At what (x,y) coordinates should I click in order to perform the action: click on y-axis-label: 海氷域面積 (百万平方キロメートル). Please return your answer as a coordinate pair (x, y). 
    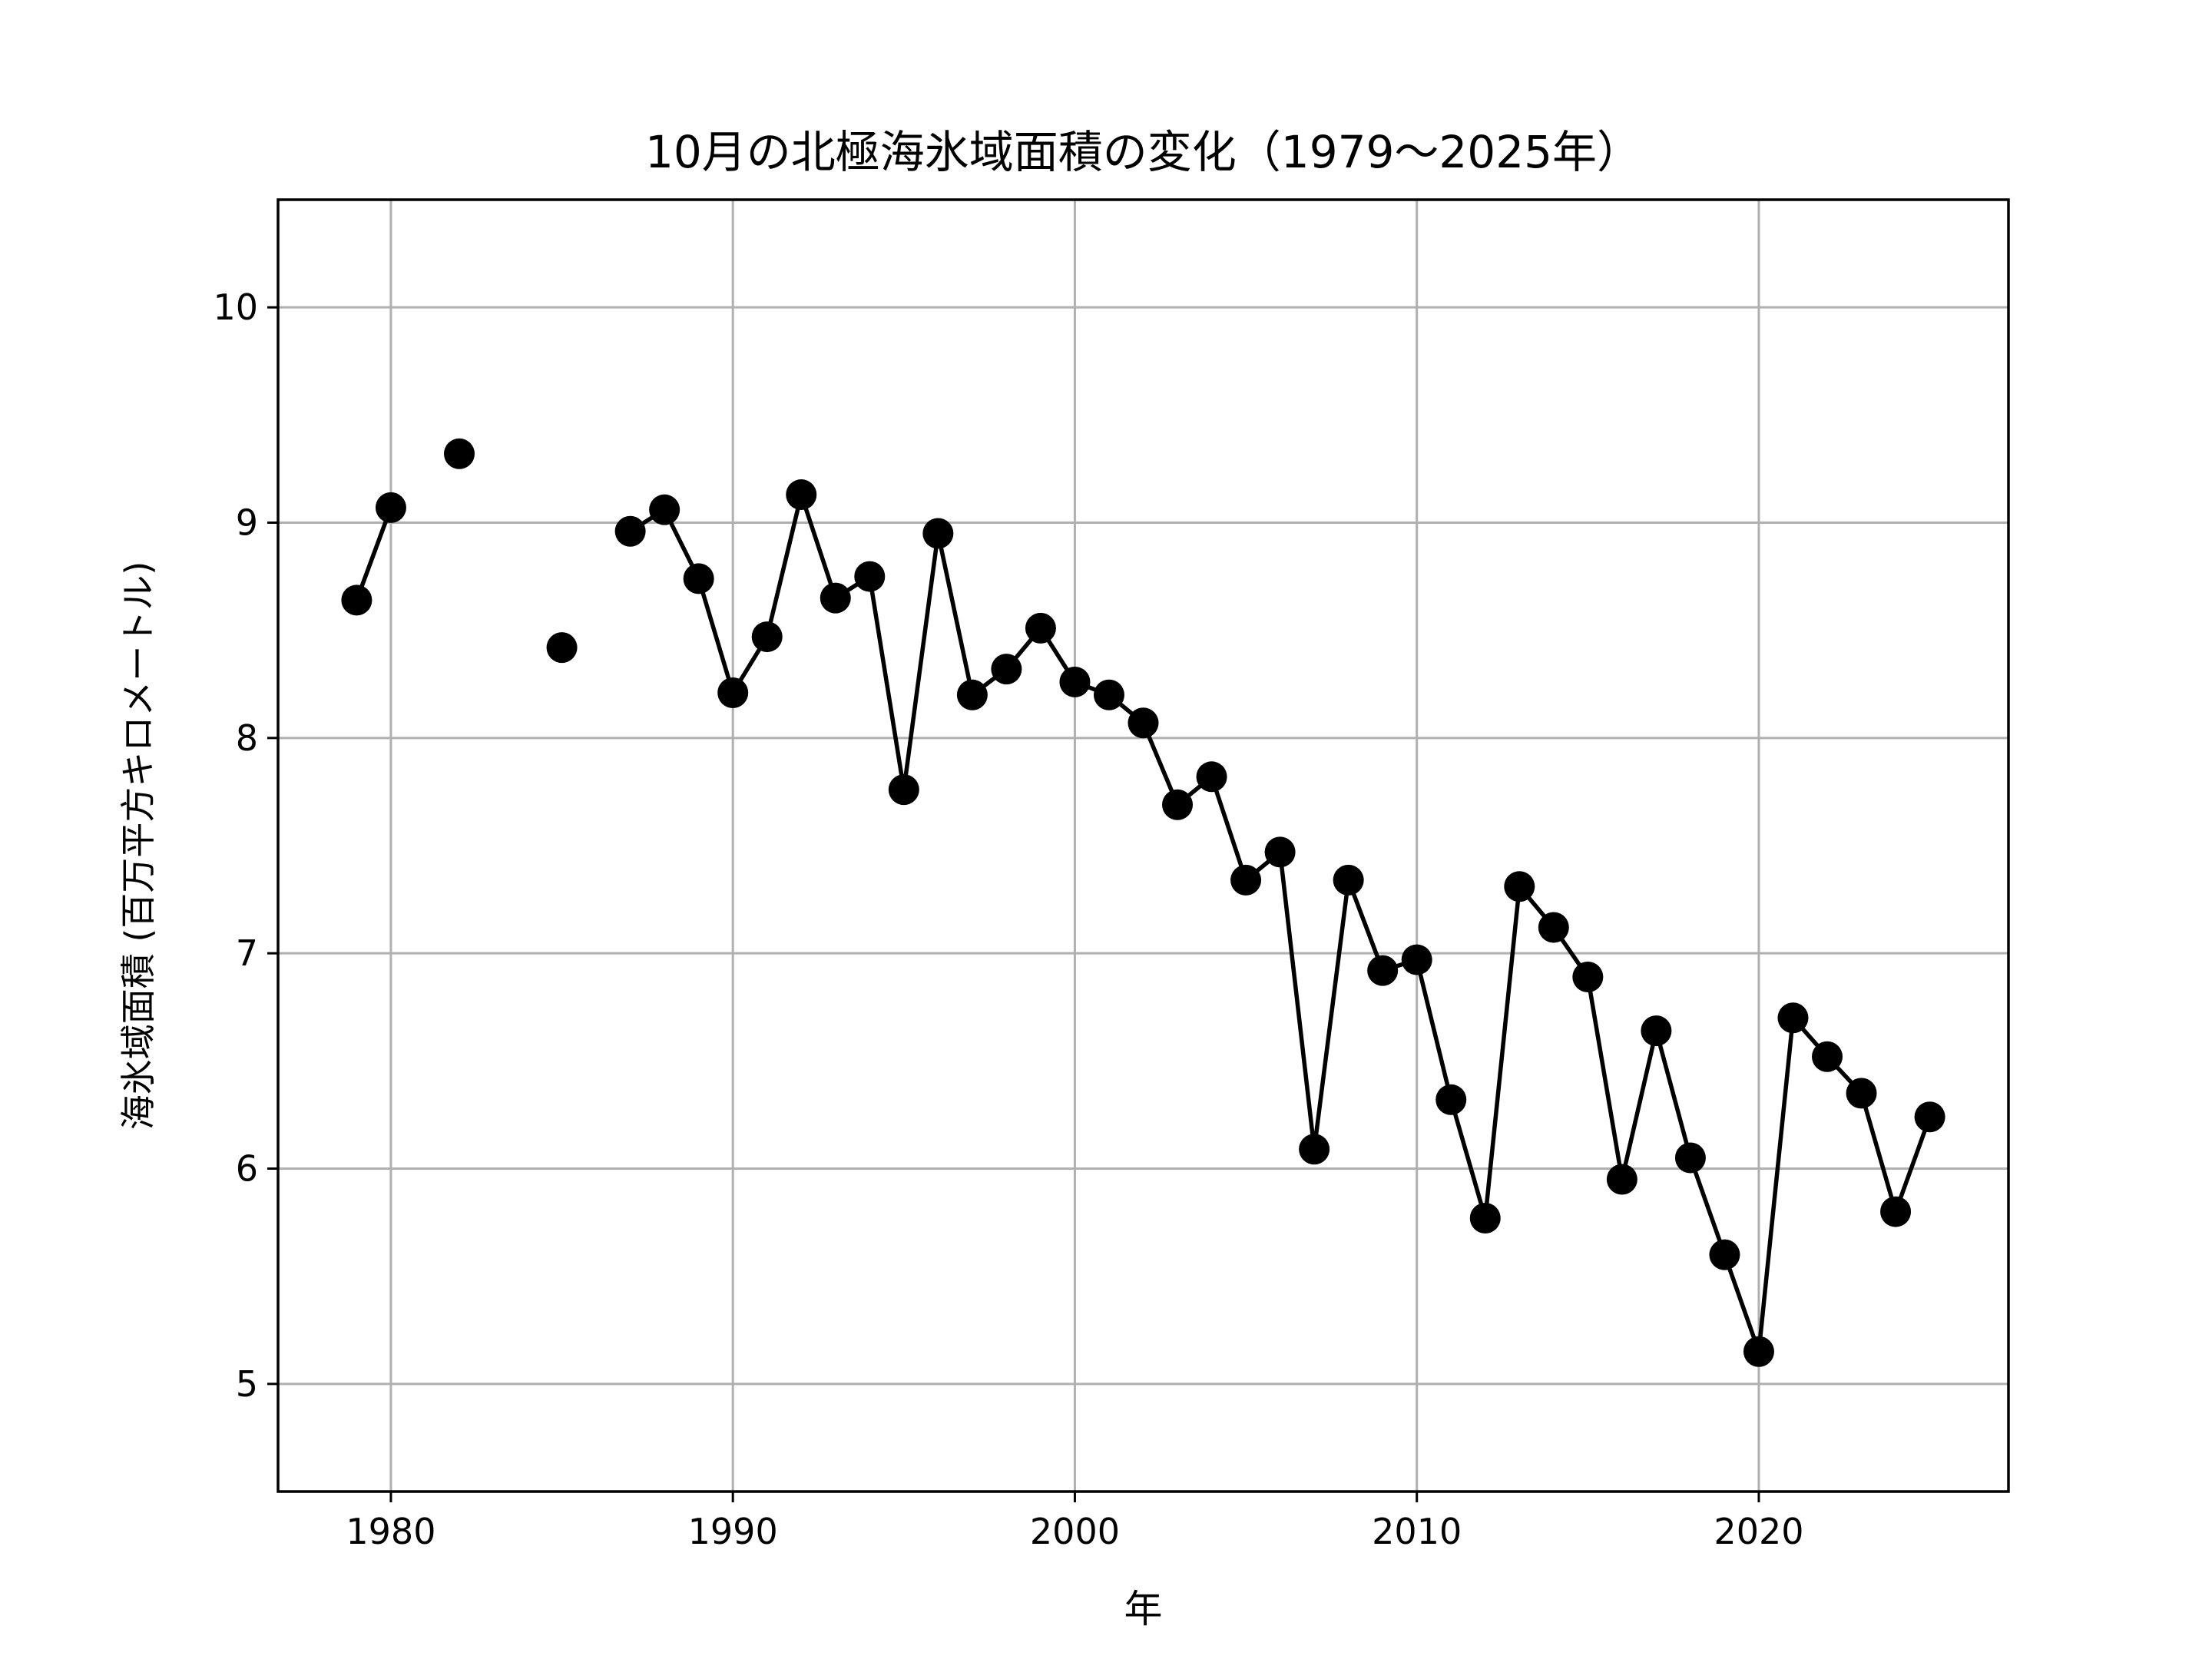
    Looking at the image, I should click on (138, 846).